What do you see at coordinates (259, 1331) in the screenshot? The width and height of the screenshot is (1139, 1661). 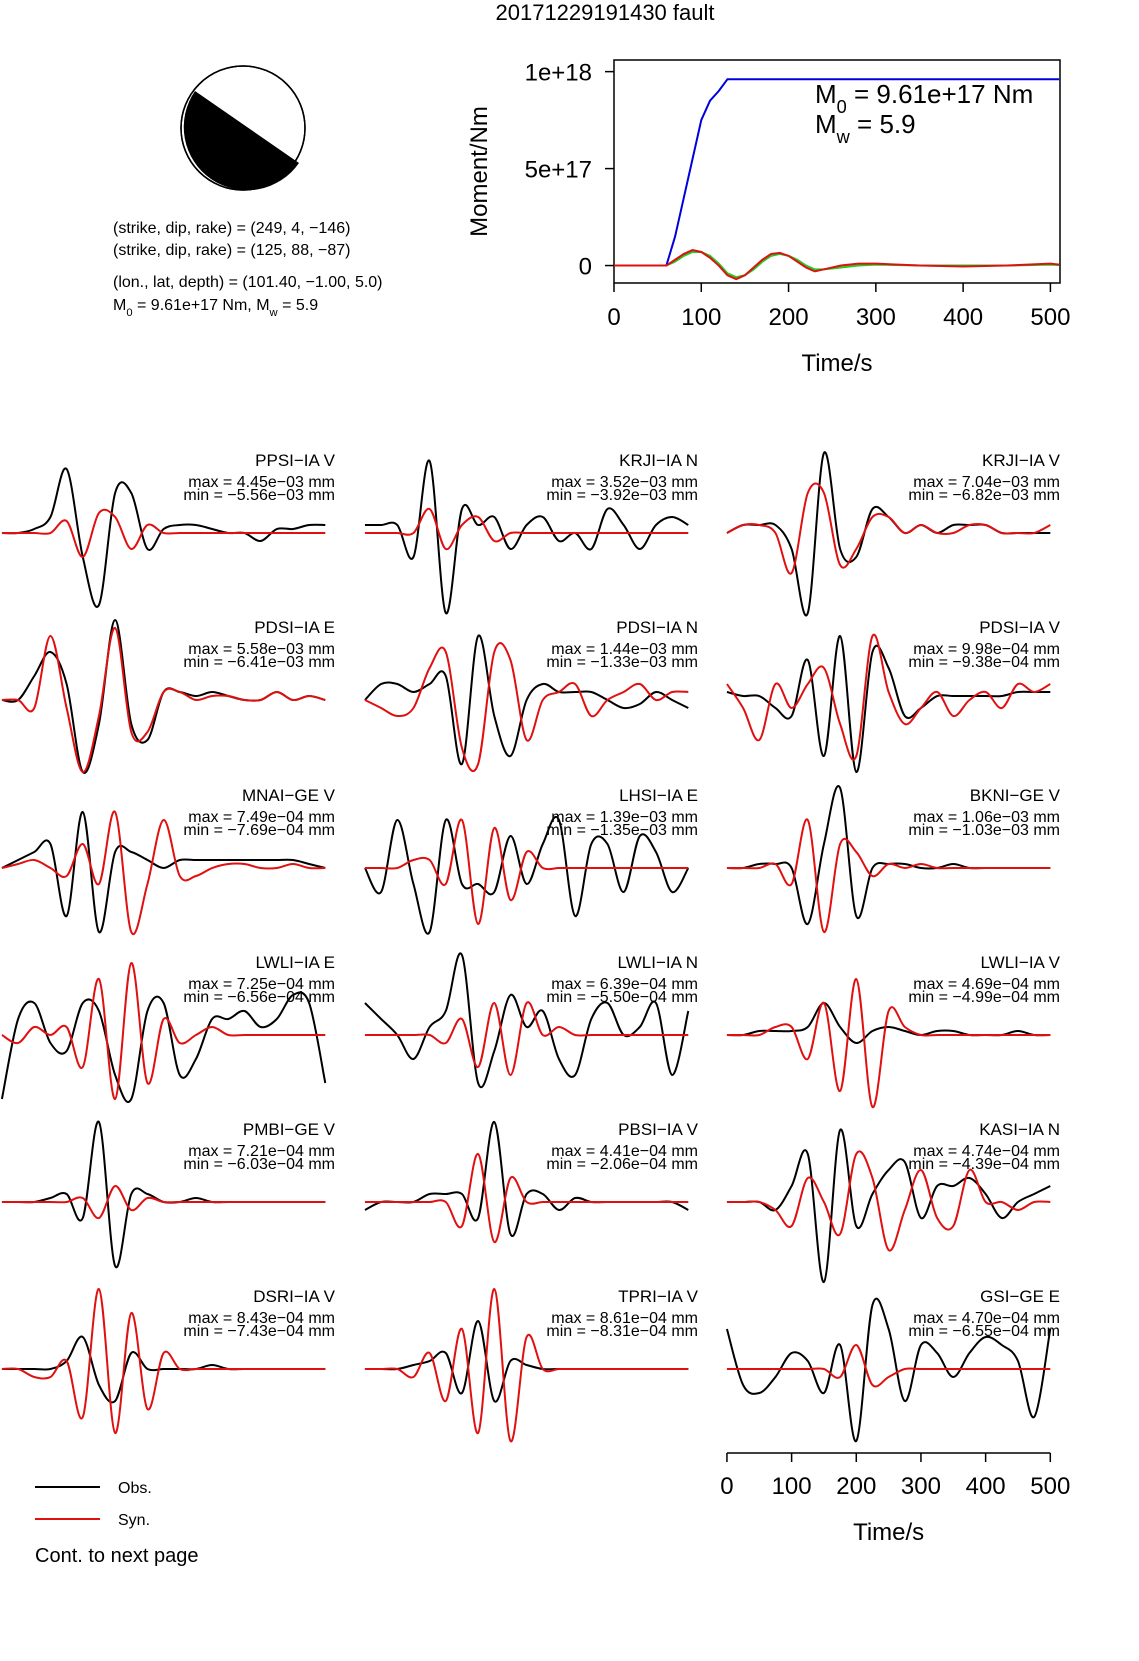 I see `min-label: min = −7.43e−04 mm` at bounding box center [259, 1331].